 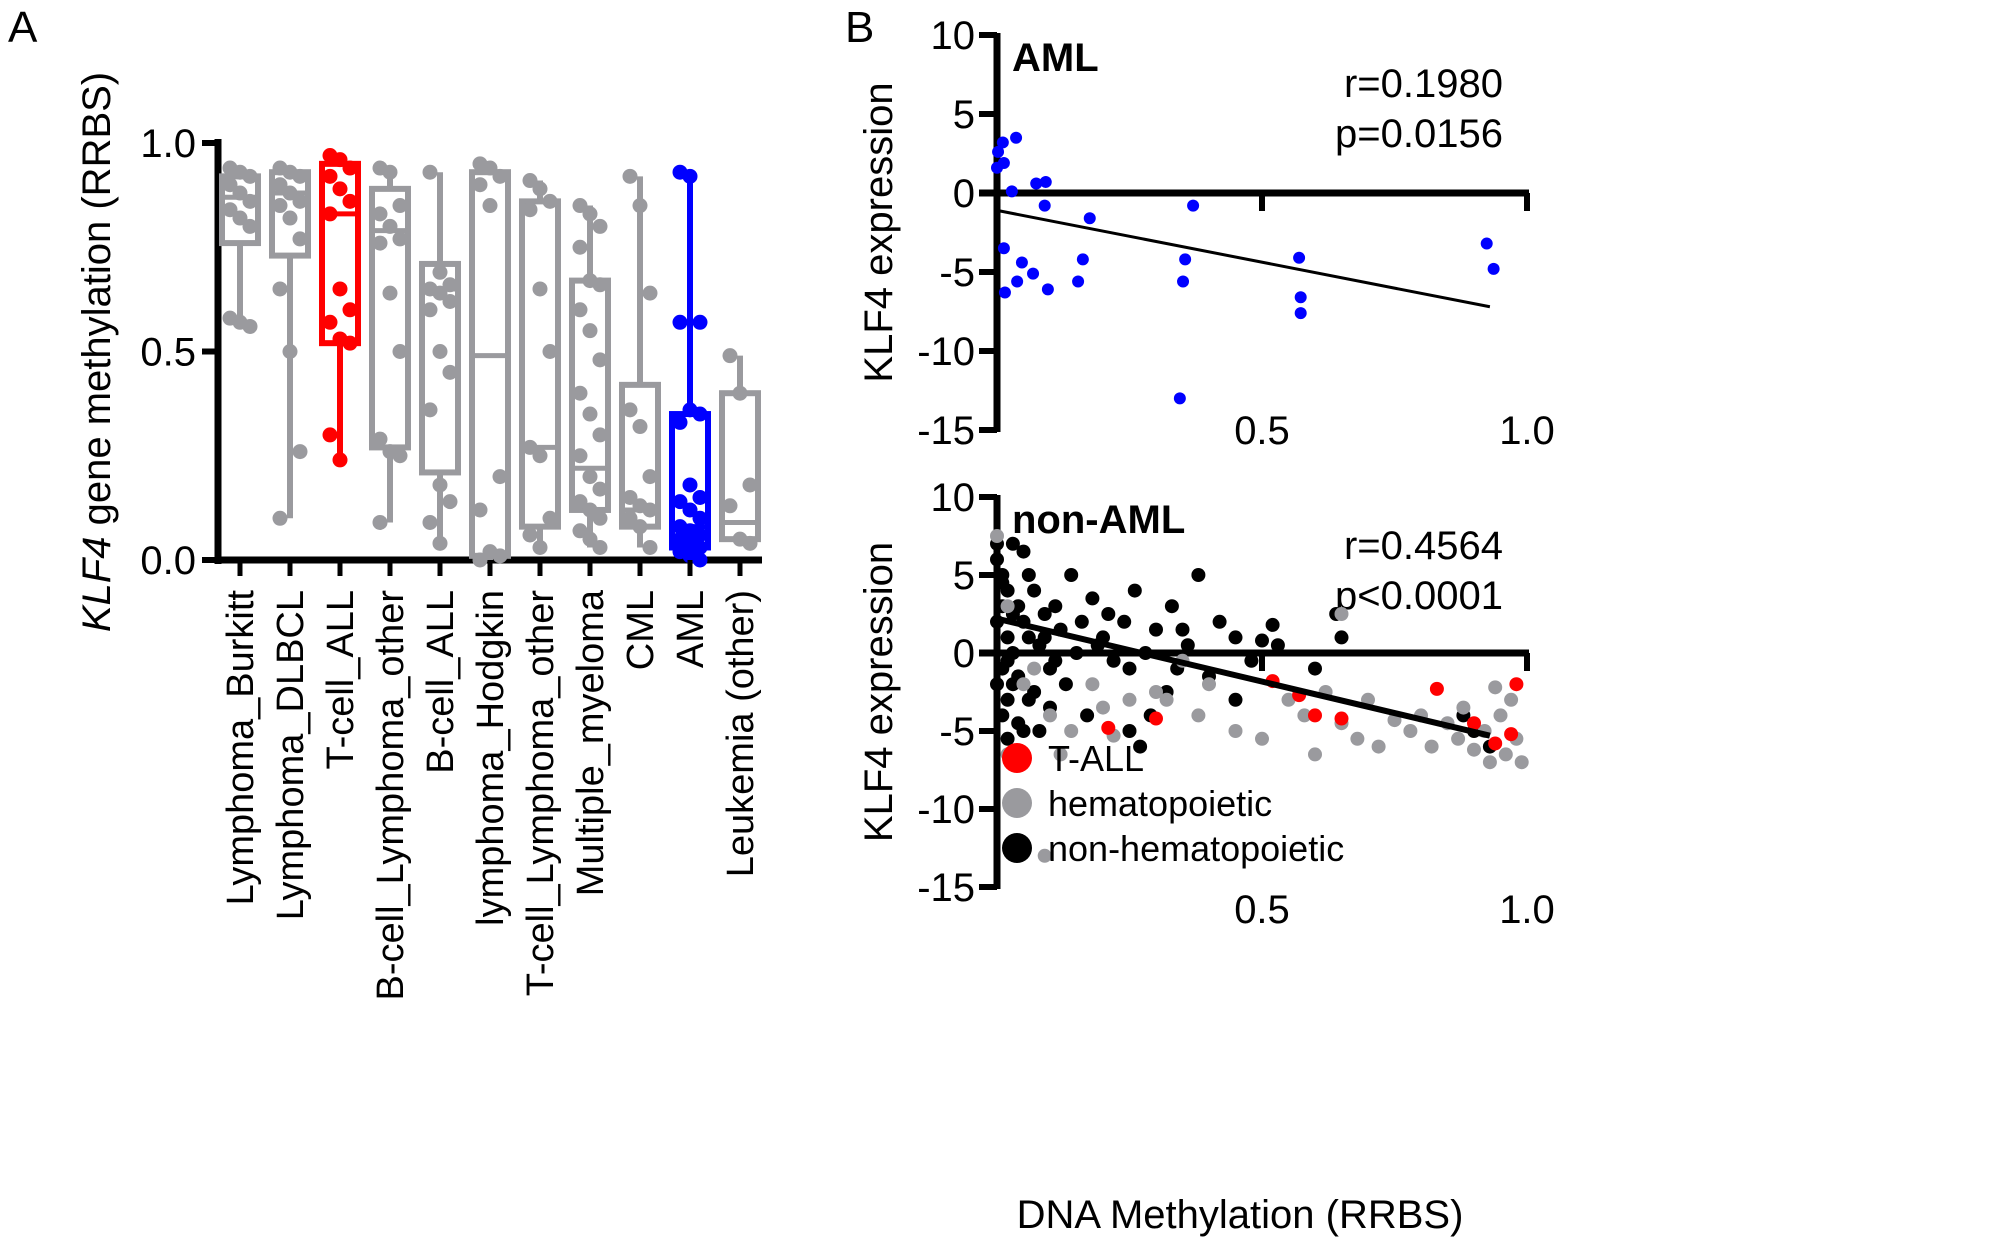 What do you see at coordinates (97, 304) in the screenshot?
I see `y-axis-label-rest: gene methylation (RRBS)` at bounding box center [97, 304].